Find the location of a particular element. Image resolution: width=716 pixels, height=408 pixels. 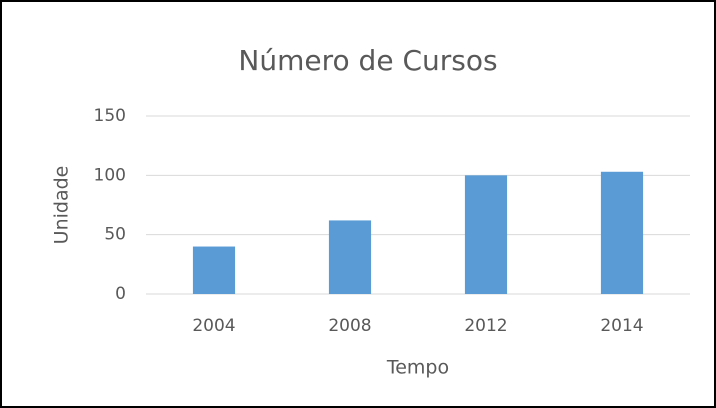

x-tick-label: 2014 is located at coordinates (621, 326).